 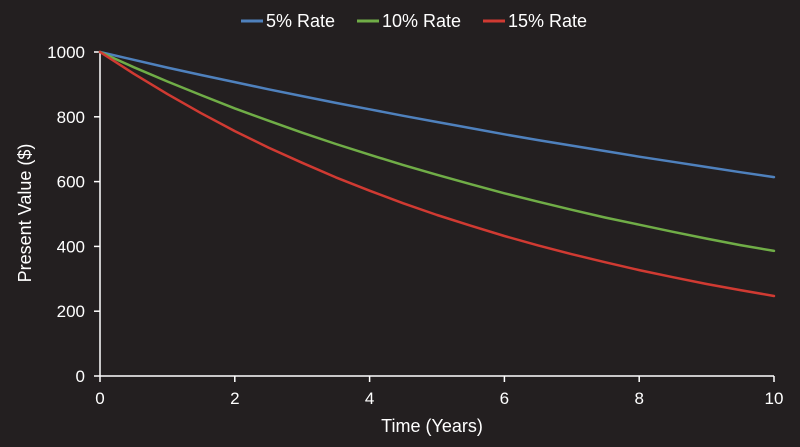 I want to click on y-tick-label: 600, so click(x=71, y=182).